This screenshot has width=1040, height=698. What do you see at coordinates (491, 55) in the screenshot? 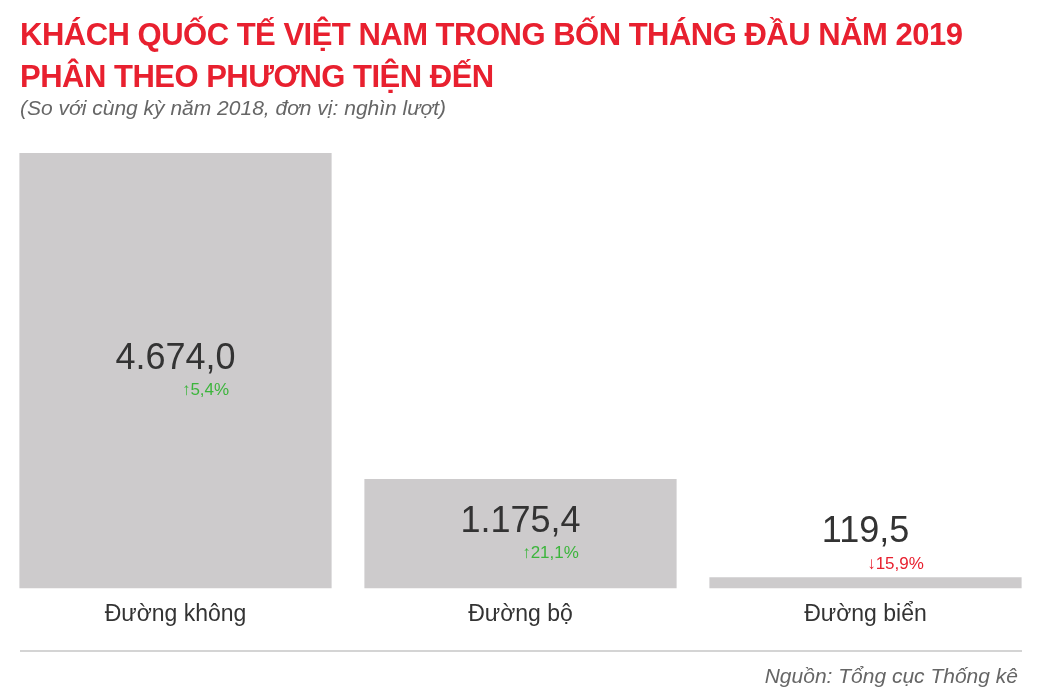
I see `chart-title: KHÁCH QUỐC TẾ VIỆT NAM TRONG BỐN THÁNG ĐẦU NĂM 2019 PHÂN THEO PHƯƠNG TIỆN ĐẾN` at bounding box center [491, 55].